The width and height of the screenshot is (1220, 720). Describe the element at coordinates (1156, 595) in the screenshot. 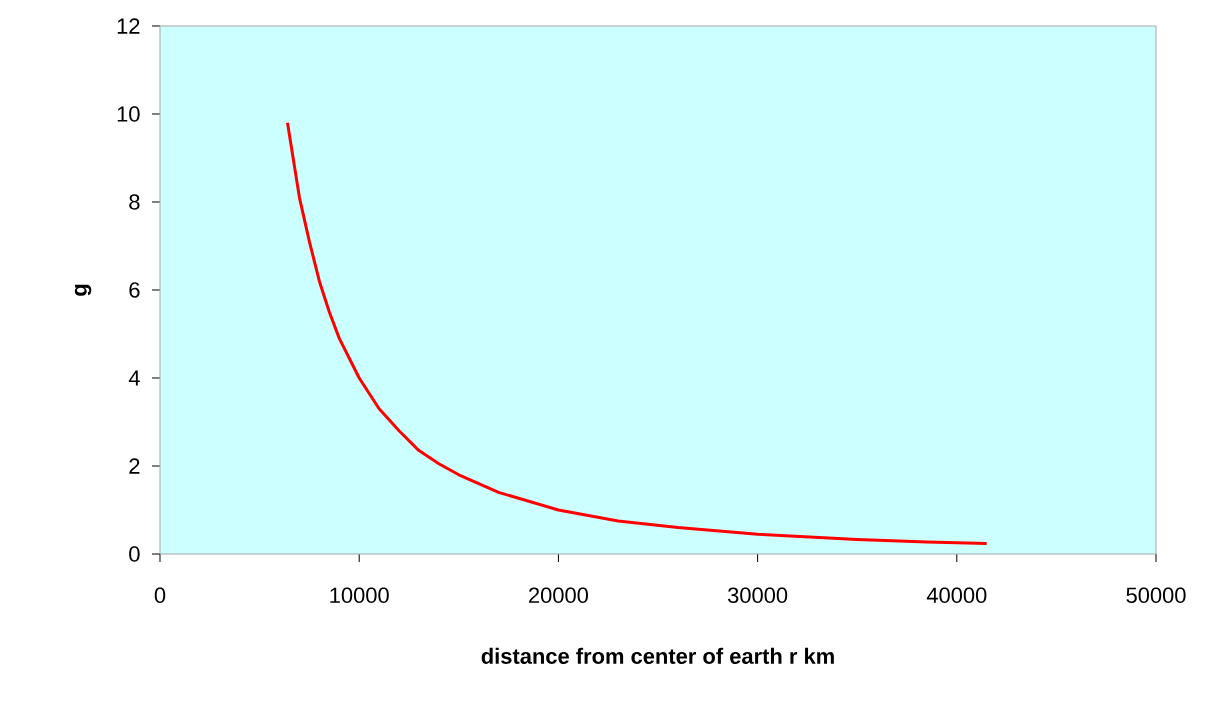

I see `x-tick-label: 50000` at that location.